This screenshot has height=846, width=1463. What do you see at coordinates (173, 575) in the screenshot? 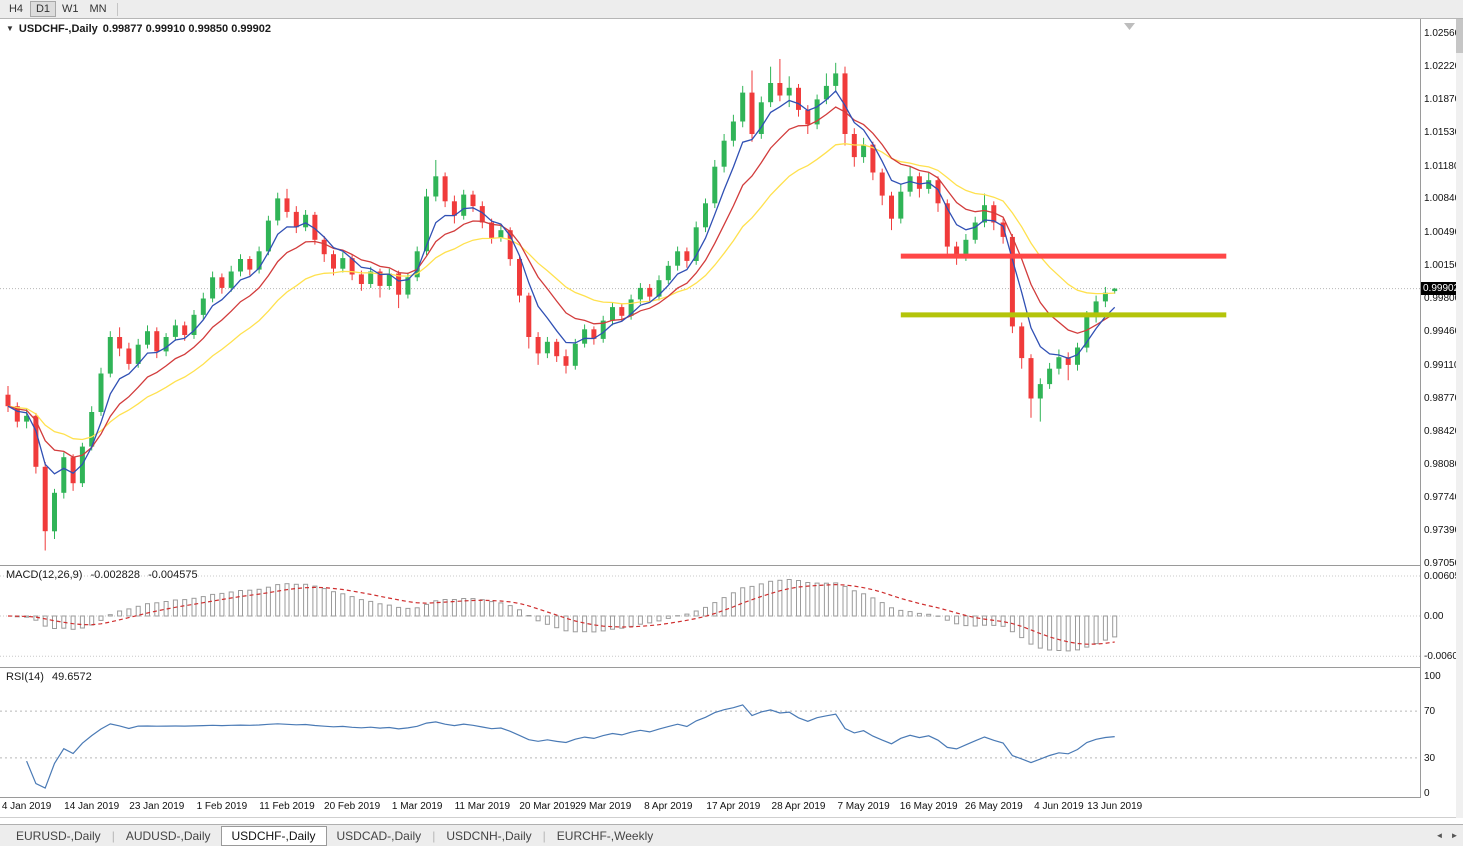
I see `macd-value-signal: -0.004575` at bounding box center [173, 575].